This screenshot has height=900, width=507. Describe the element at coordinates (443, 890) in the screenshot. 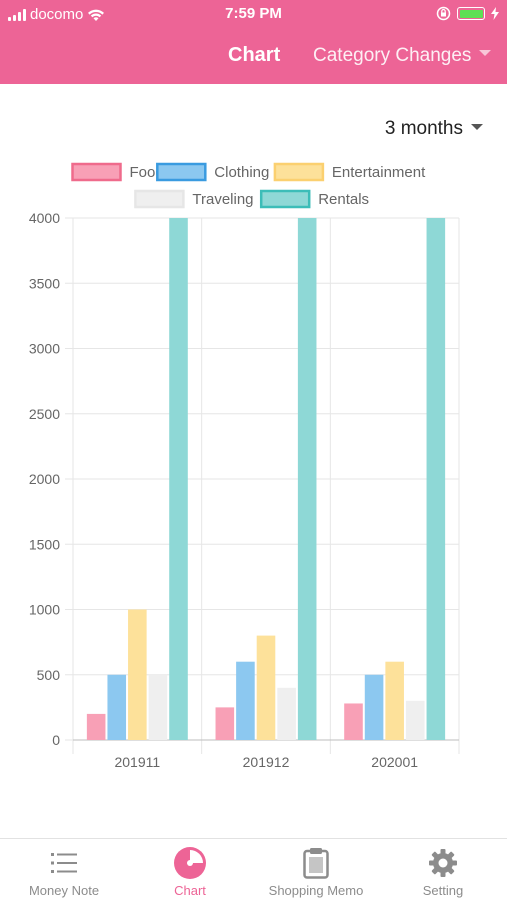

I see `tab-label: Setting` at that location.